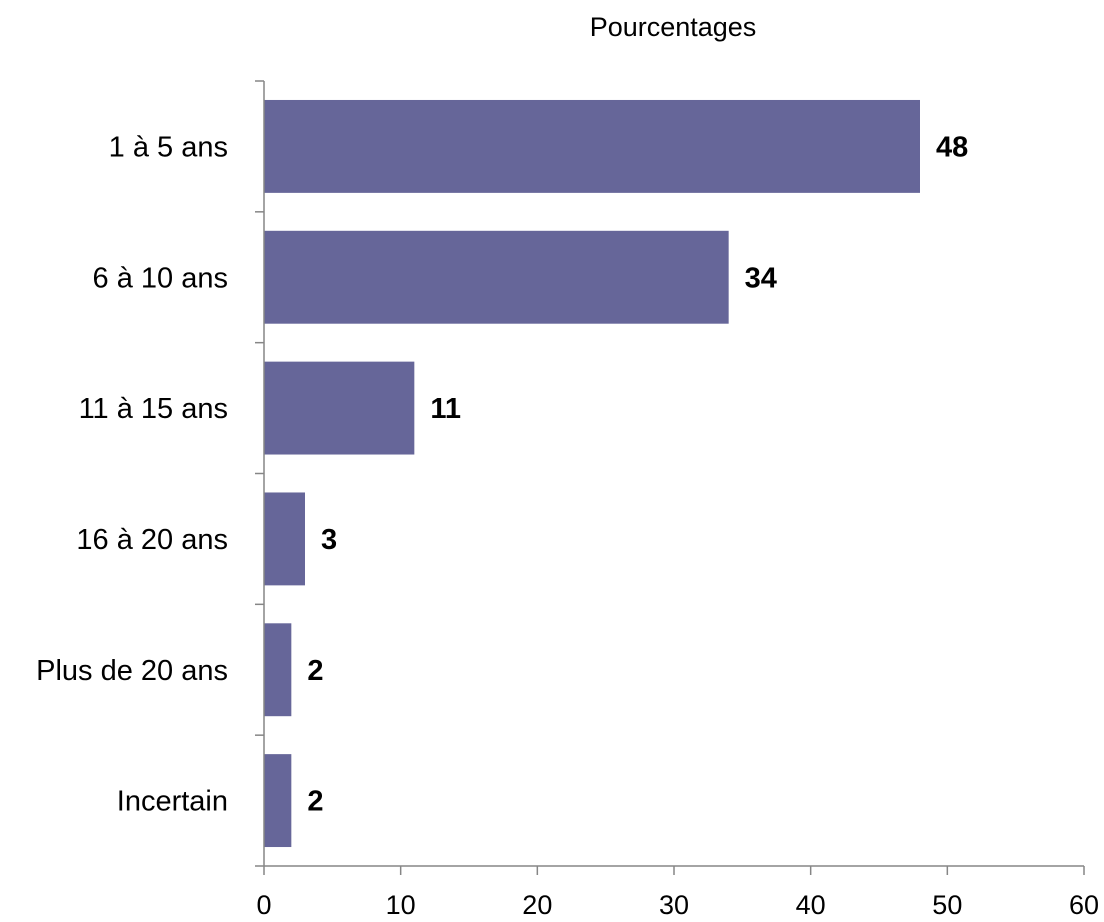 This screenshot has height=922, width=1104. What do you see at coordinates (132, 671) in the screenshot?
I see `category-label-4: Plus de 20 ans` at bounding box center [132, 671].